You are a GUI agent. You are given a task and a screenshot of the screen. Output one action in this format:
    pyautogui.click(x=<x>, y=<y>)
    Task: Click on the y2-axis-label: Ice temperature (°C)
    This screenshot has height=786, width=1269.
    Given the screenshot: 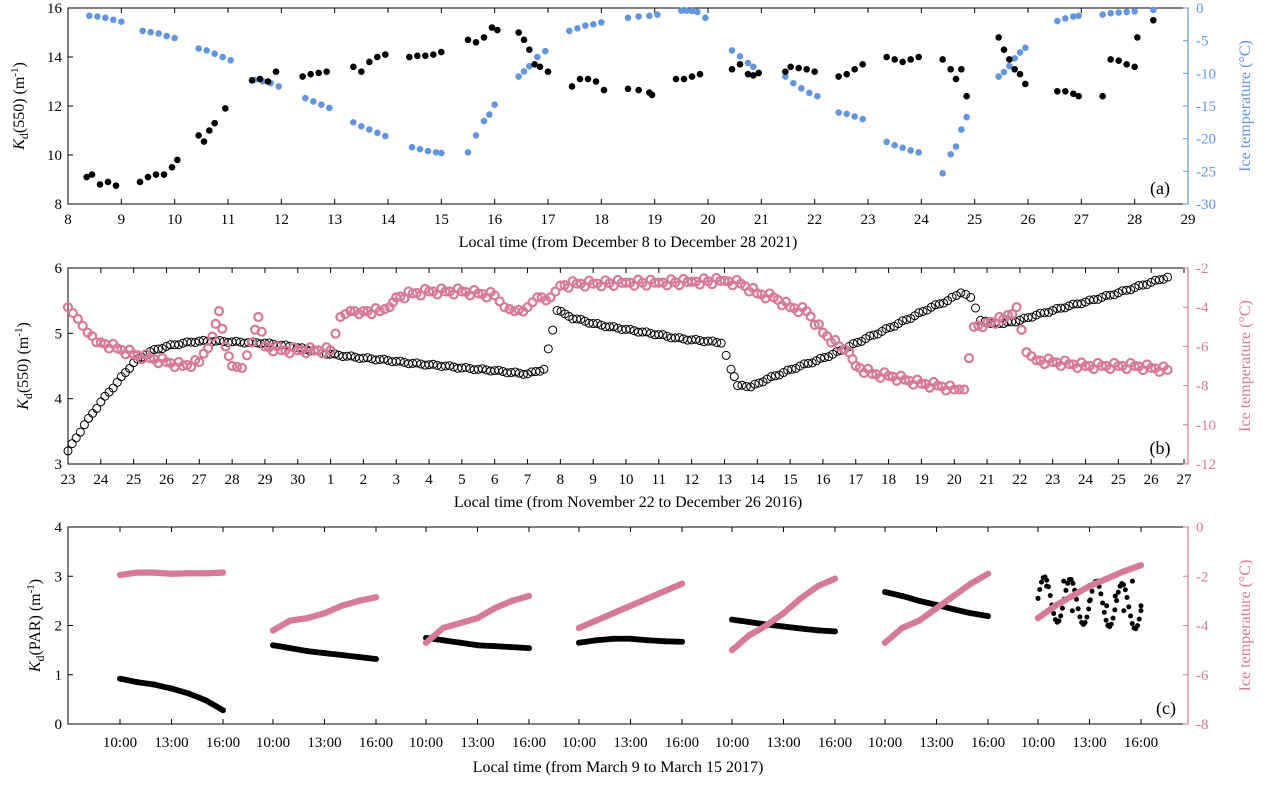 What is the action you would take?
    pyautogui.click(x=1245, y=366)
    